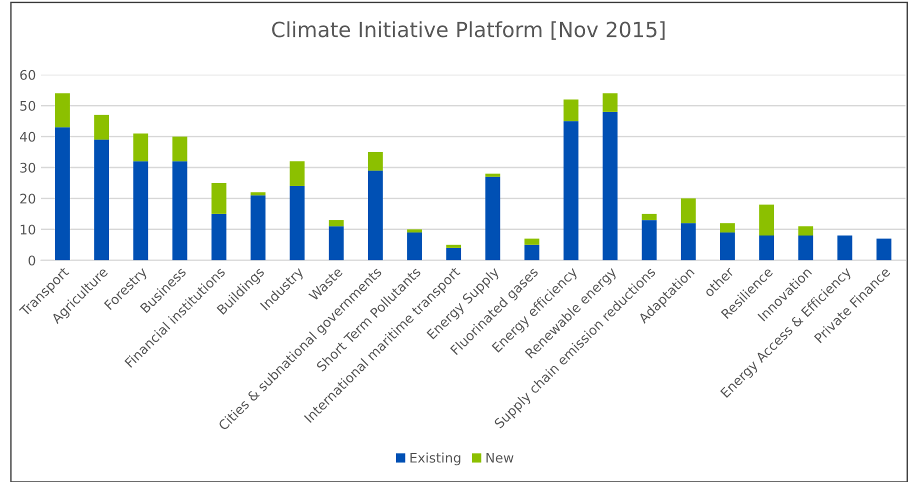  I want to click on chart-title: Climate Initiative Platform [Nov 2015], so click(468, 30).